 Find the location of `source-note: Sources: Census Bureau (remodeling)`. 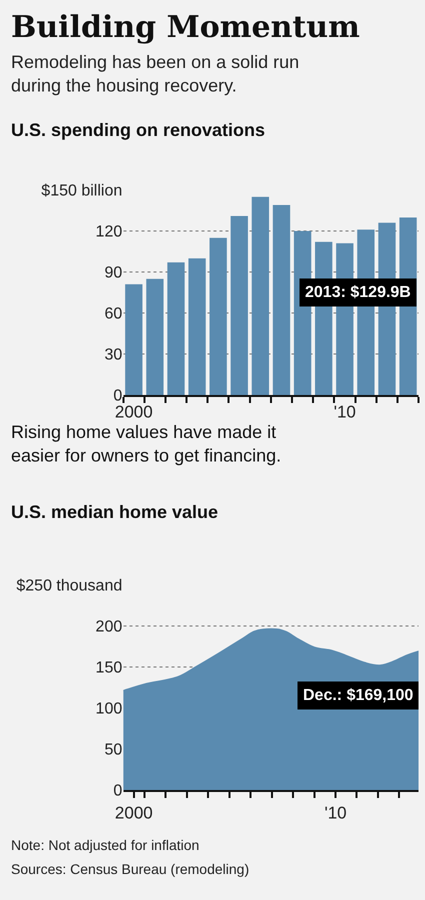

source-note: Sources: Census Bureau (remodeling) is located at coordinates (130, 869).